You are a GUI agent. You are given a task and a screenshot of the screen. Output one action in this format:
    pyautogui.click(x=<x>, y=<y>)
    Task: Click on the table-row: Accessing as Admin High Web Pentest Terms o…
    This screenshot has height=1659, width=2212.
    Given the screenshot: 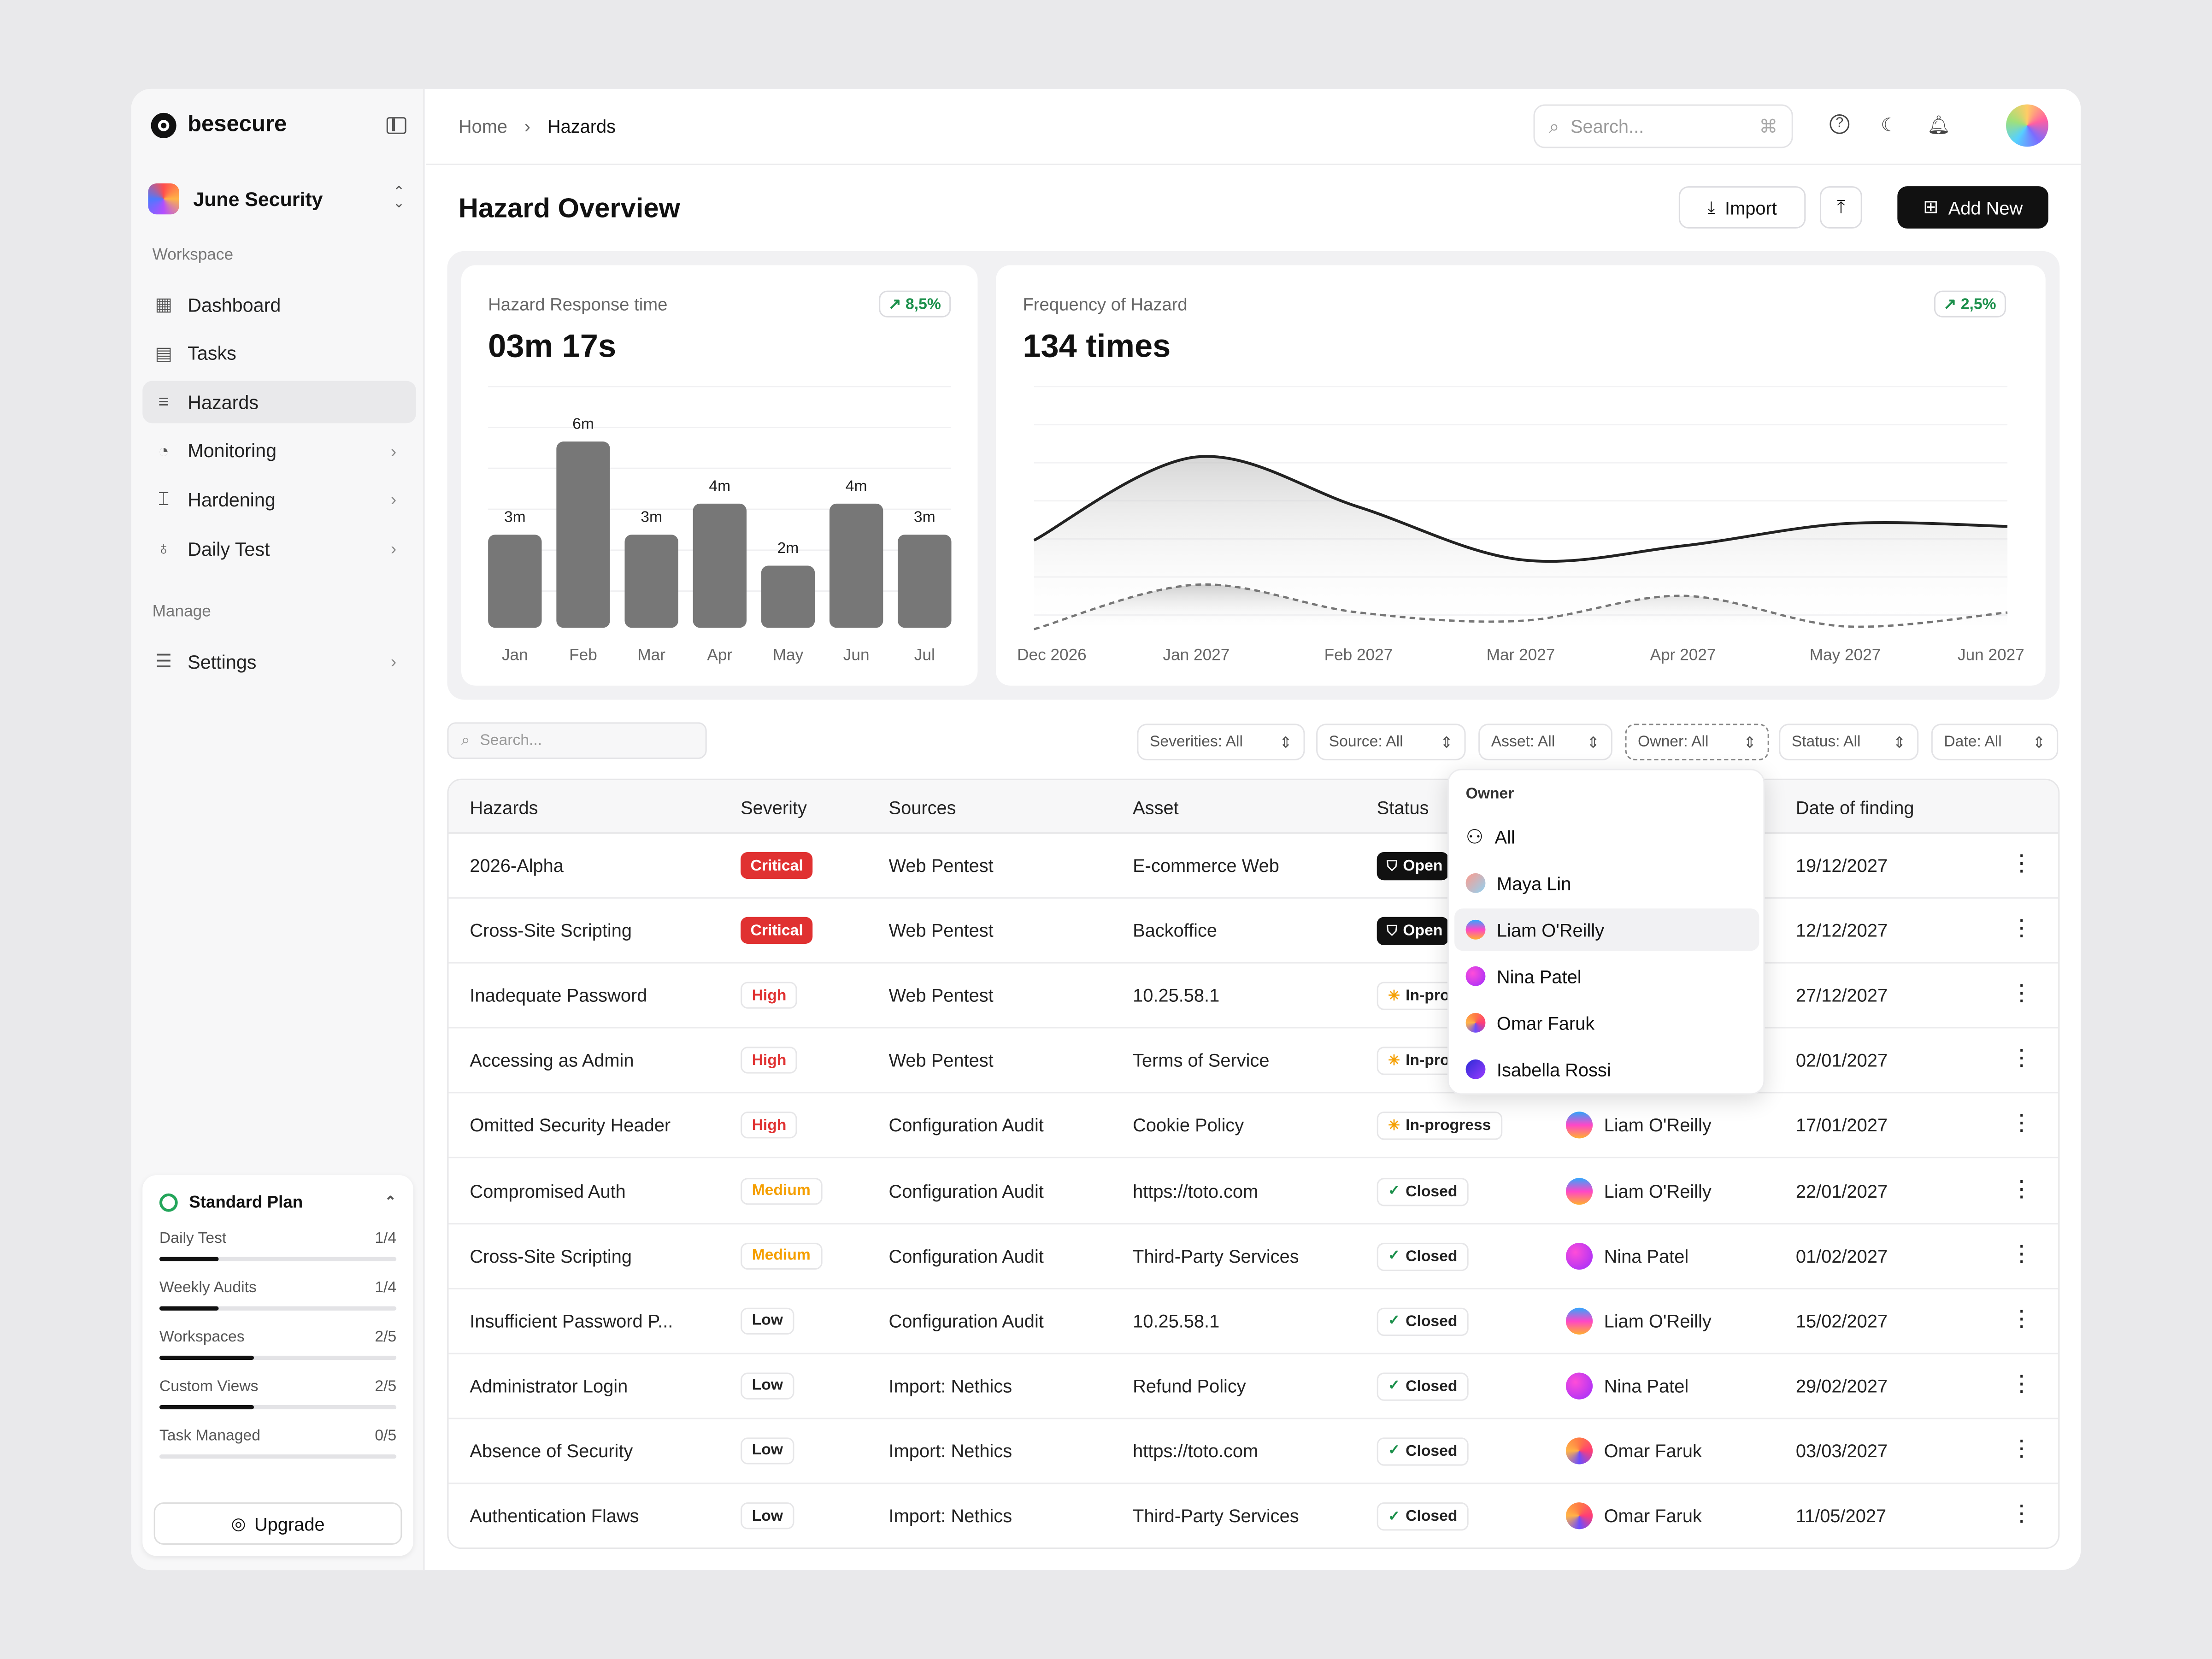 What is the action you would take?
    pyautogui.click(x=1253, y=1061)
    